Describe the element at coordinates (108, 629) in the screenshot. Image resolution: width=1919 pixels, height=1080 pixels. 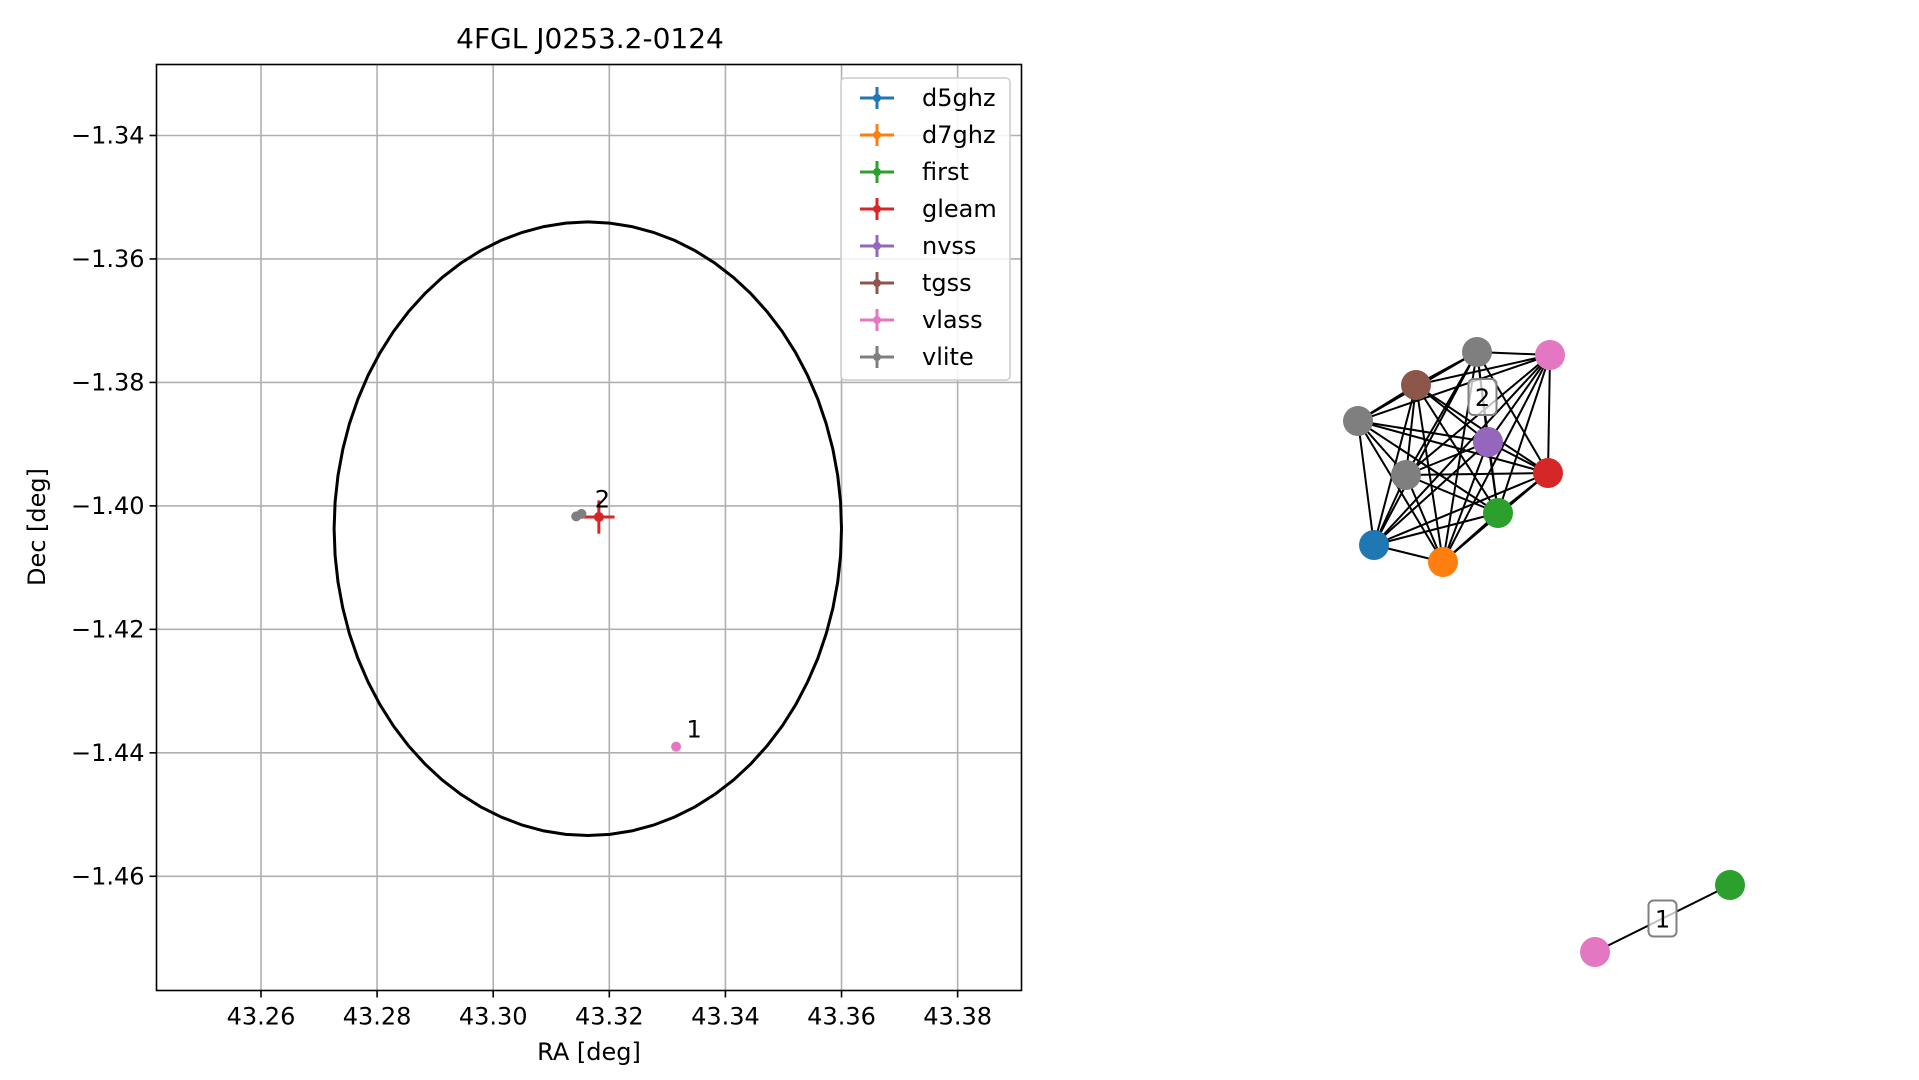
I see `y-tick-label: −1.42` at that location.